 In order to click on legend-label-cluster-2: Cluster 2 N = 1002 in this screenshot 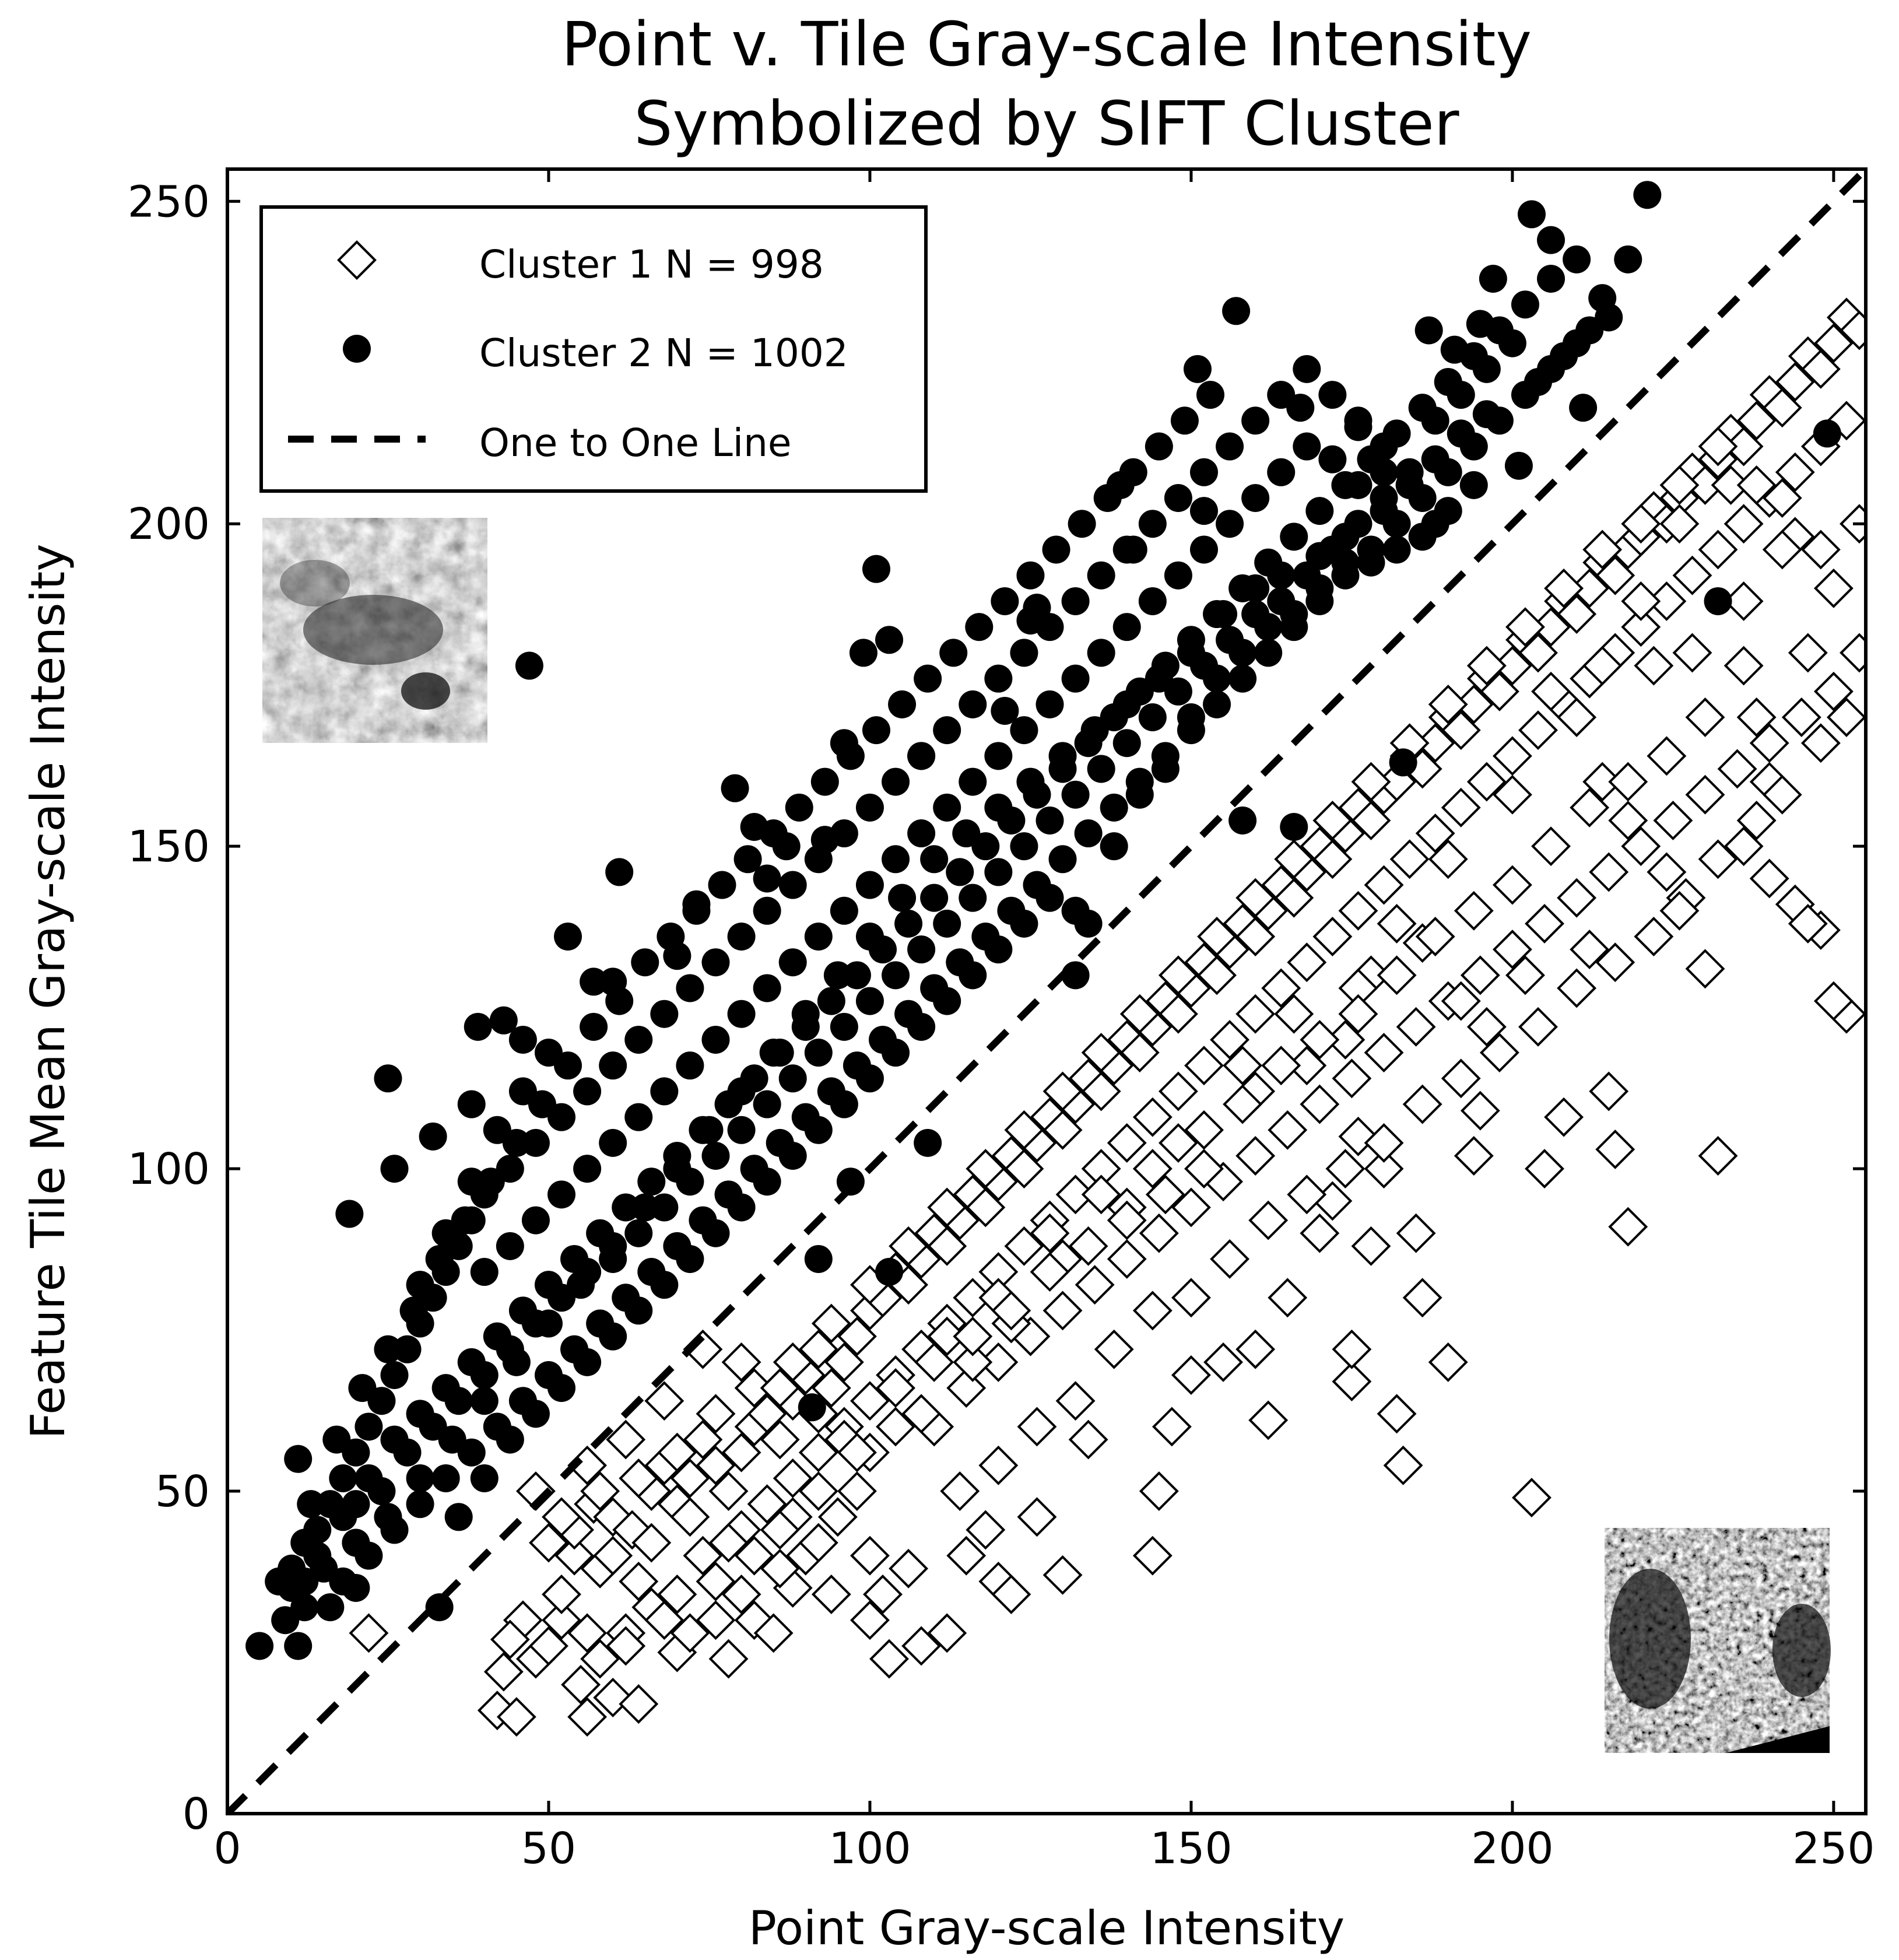, I will do `click(663, 353)`.